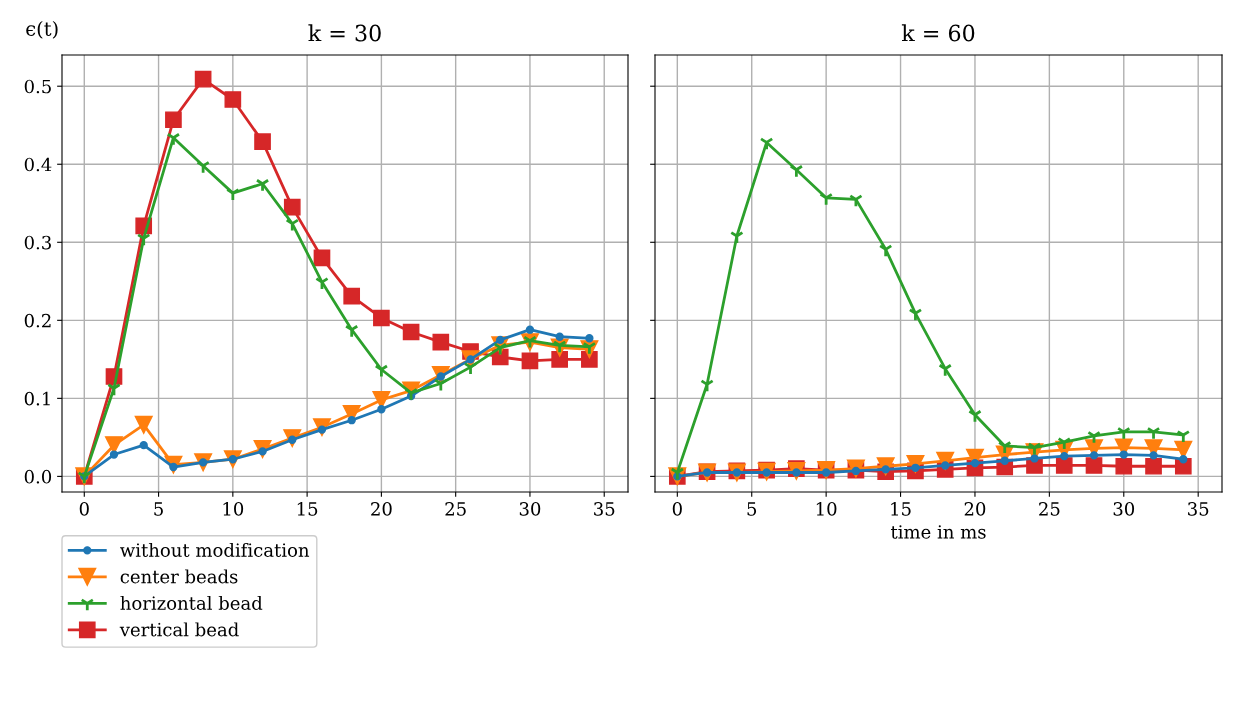 The width and height of the screenshot is (1237, 711). I want to click on y-tick-label: 0.0, so click(38, 476).